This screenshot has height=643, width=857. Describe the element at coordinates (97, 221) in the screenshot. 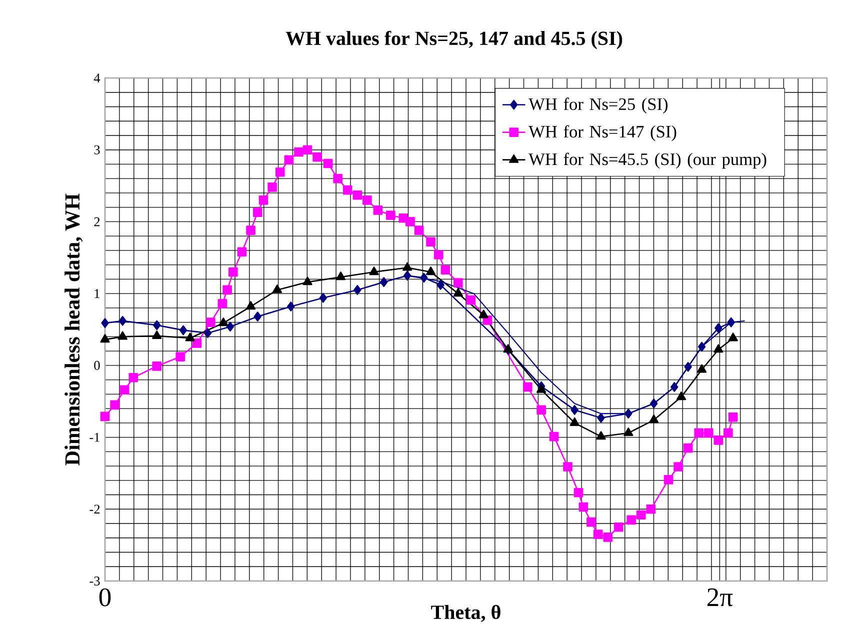

I see `y-tick-label: 2` at that location.